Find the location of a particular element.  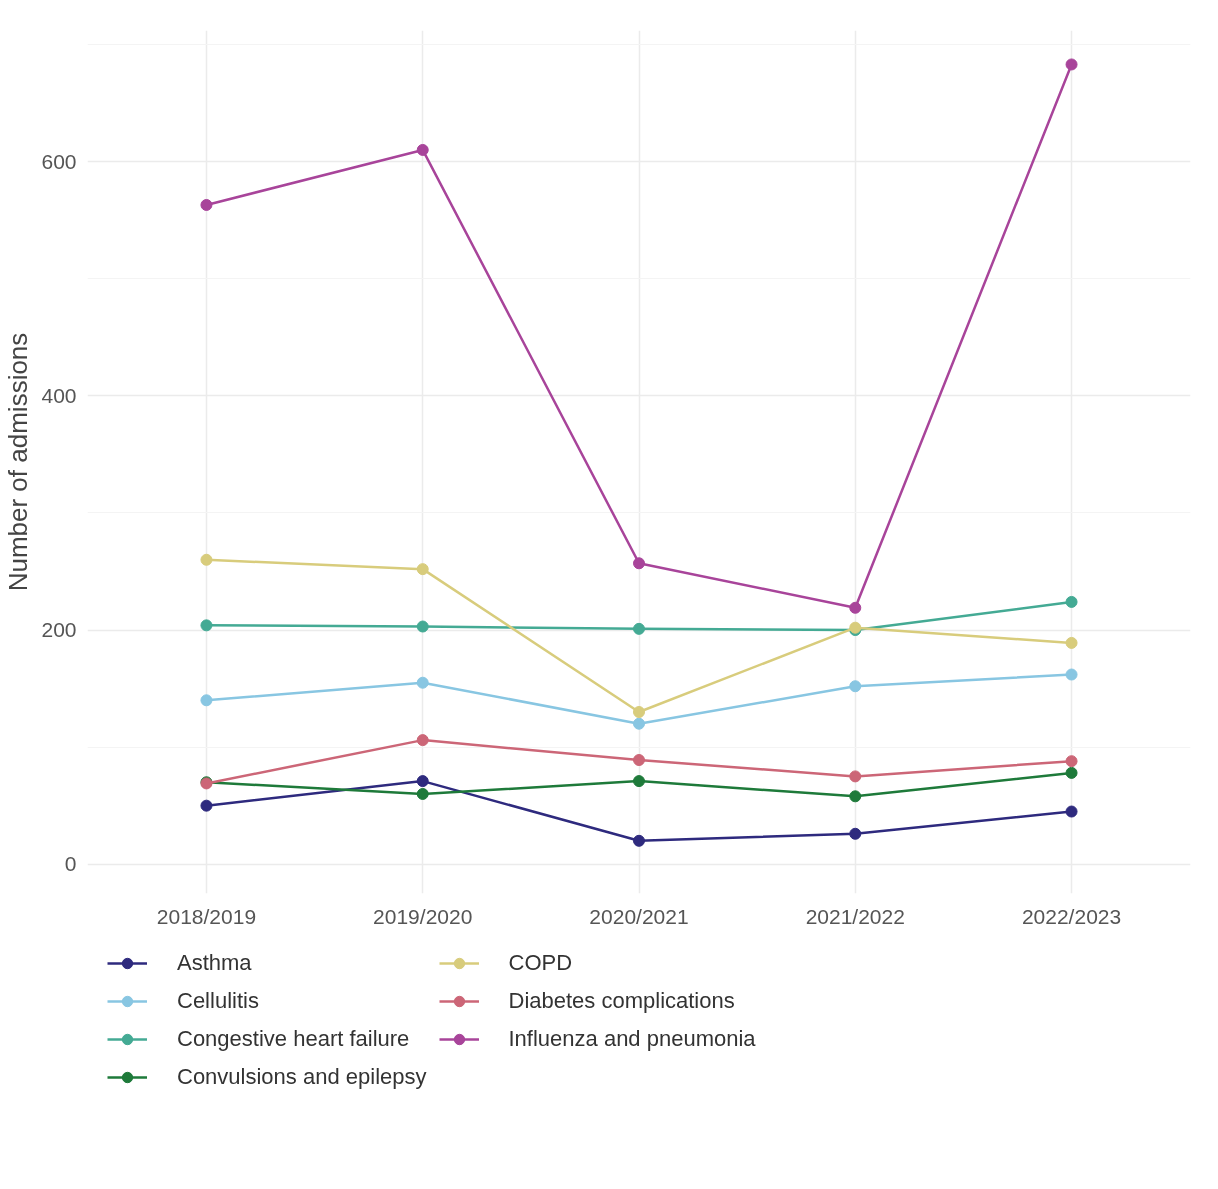

x-tick-label: 2021/2022 is located at coordinates (855, 916).